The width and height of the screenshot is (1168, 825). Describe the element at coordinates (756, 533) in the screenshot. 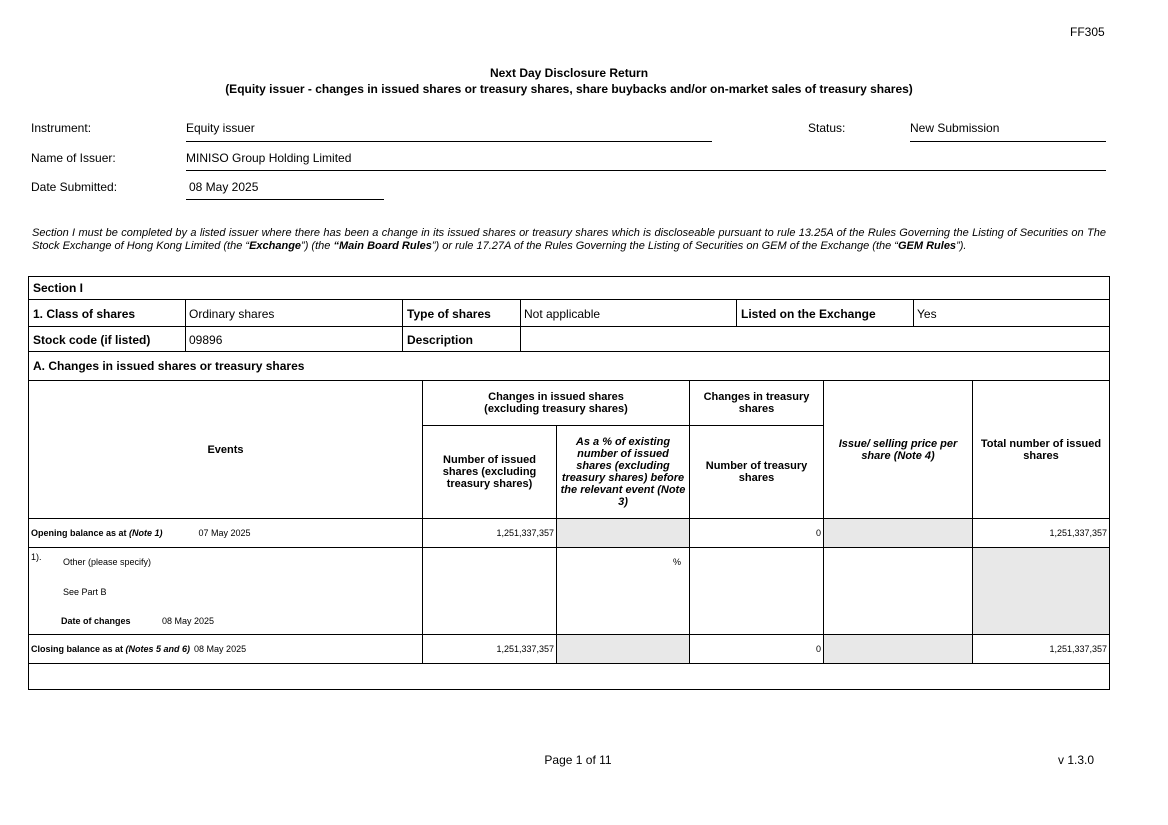

I see `opening-treasury: 0` at that location.